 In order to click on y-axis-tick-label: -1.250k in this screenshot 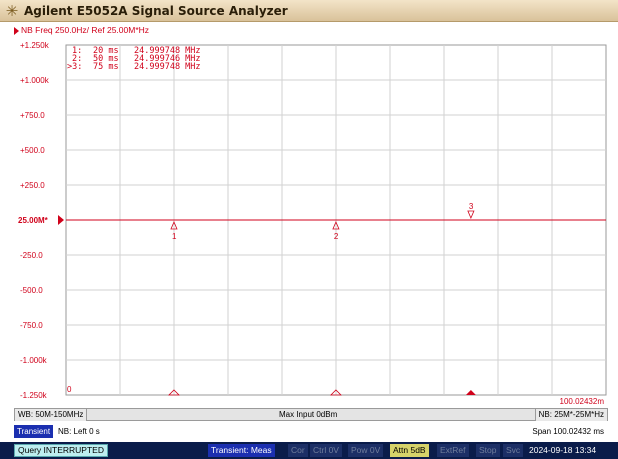, I will do `click(34, 395)`.